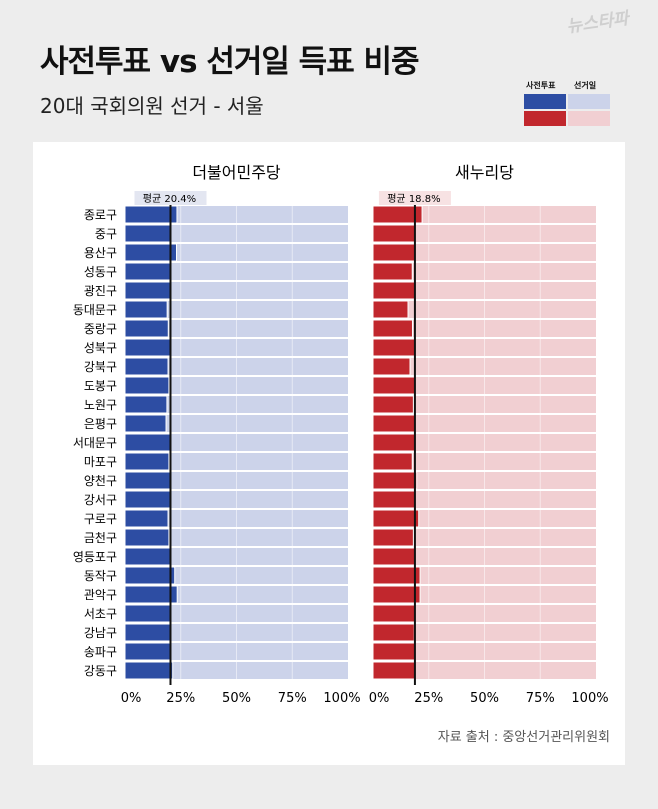 This screenshot has width=658, height=809. What do you see at coordinates (100, 272) in the screenshot?
I see `category-label: 성동구` at bounding box center [100, 272].